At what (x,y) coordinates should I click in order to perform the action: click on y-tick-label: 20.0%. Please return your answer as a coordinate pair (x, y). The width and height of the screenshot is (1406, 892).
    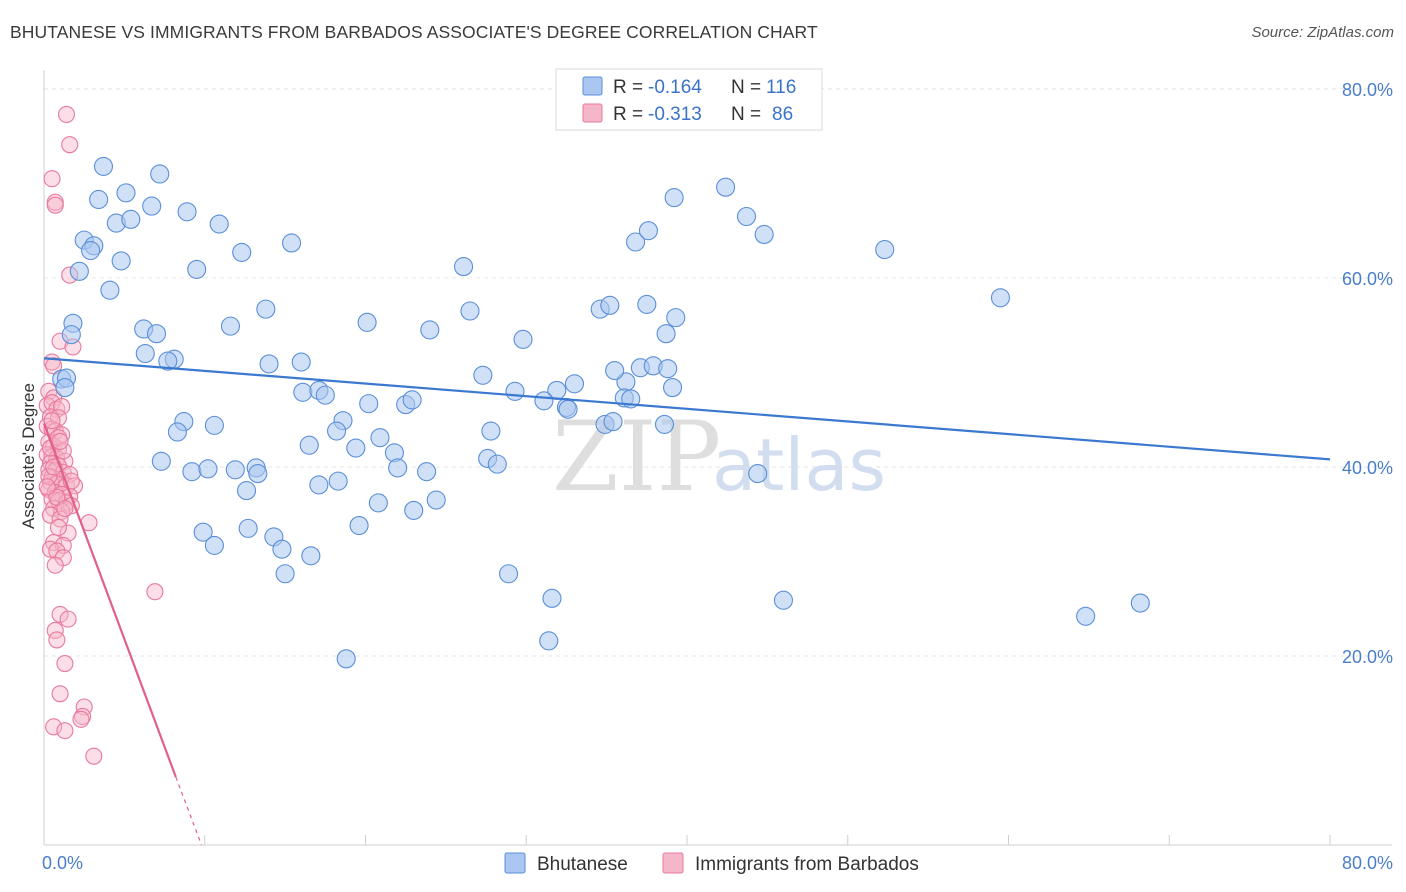
    Looking at the image, I should click on (1367, 657).